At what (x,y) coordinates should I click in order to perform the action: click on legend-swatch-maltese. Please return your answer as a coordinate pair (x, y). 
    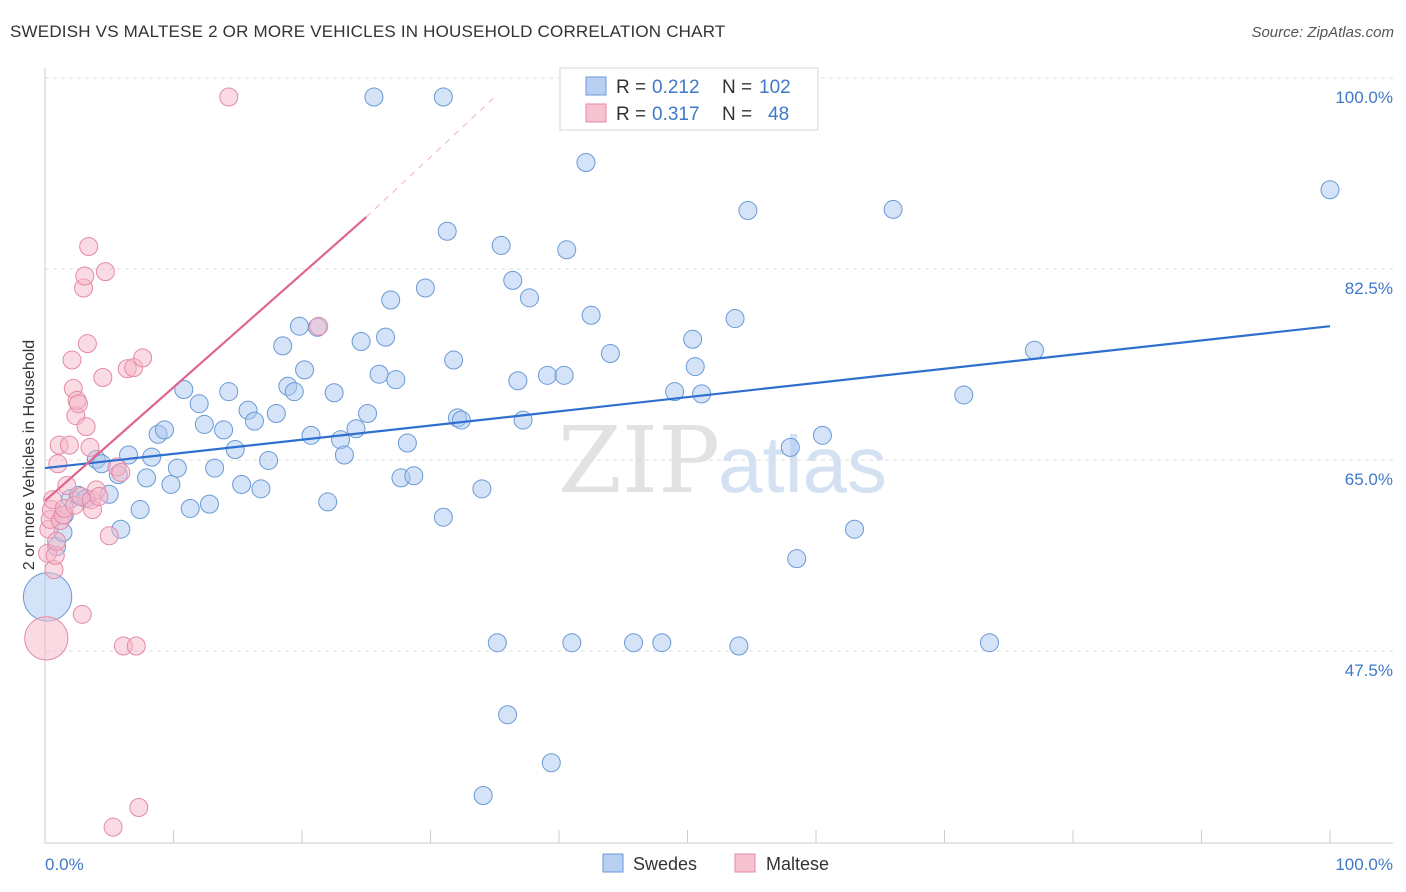
    Looking at the image, I should click on (596, 113).